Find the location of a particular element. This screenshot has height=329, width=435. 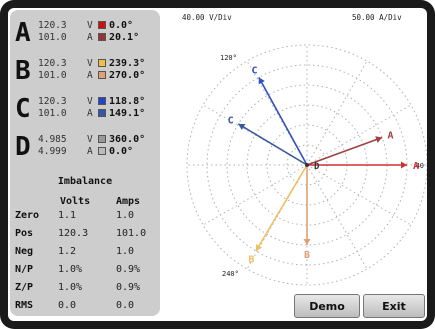

phasor-label-A-amp: A is located at coordinates (391, 135).